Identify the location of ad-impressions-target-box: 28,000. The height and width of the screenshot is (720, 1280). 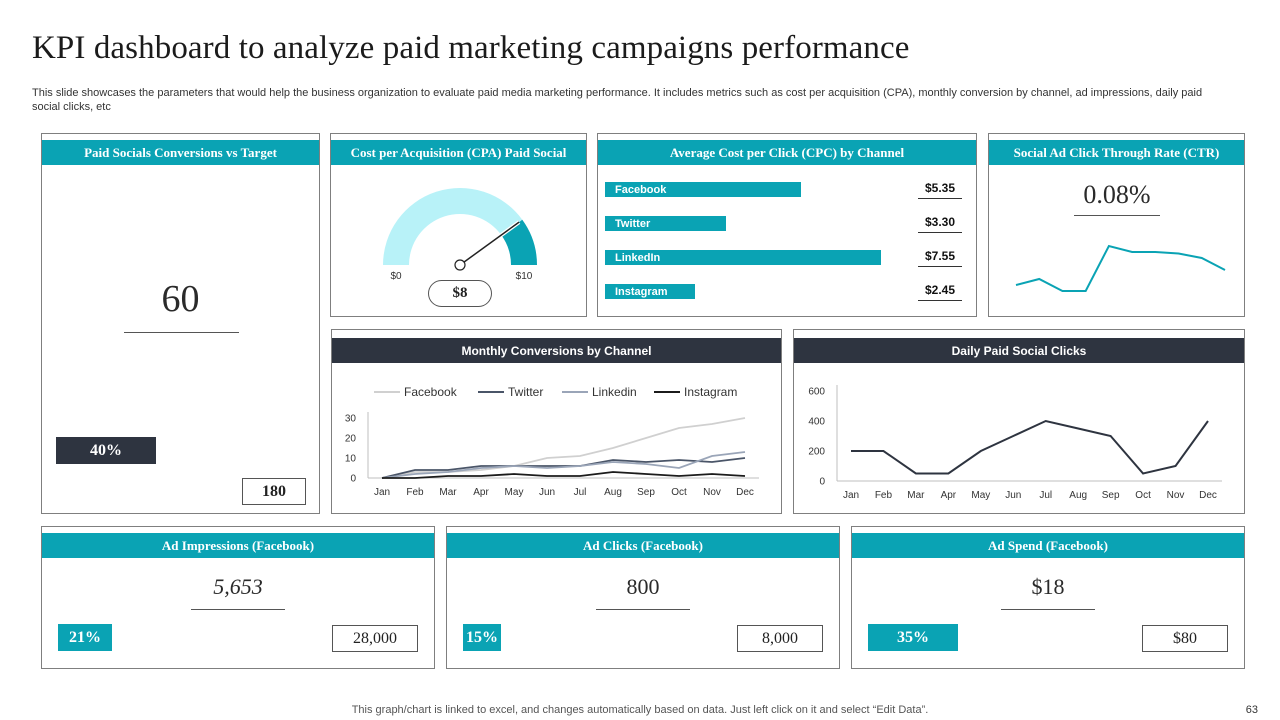
(375, 638).